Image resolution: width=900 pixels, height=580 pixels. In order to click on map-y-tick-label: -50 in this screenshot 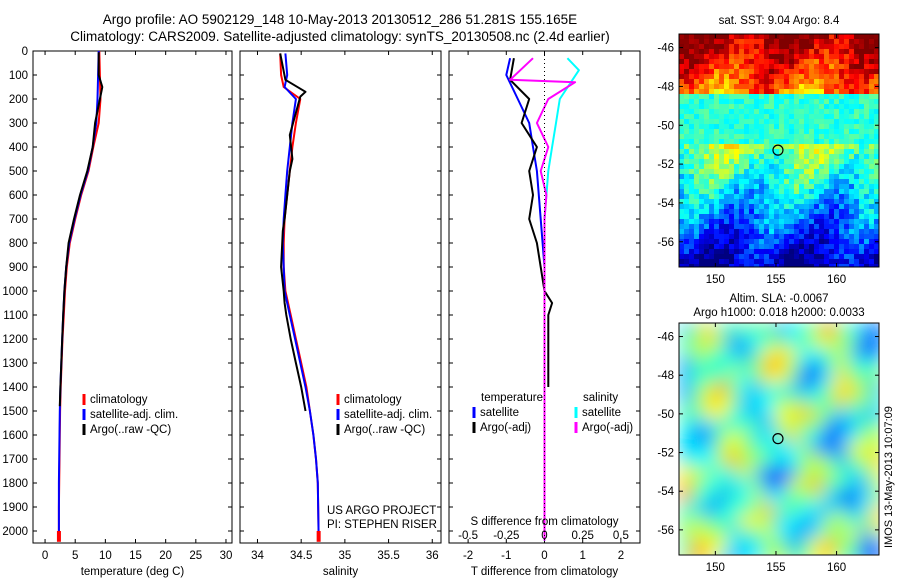, I will do `click(665, 415)`.